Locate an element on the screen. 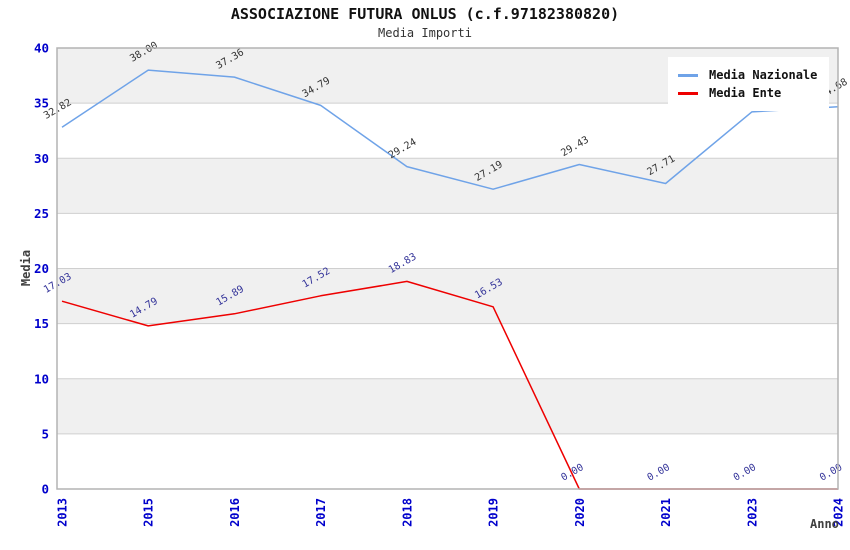  legend-label: Media Nazionale is located at coordinates (763, 75).